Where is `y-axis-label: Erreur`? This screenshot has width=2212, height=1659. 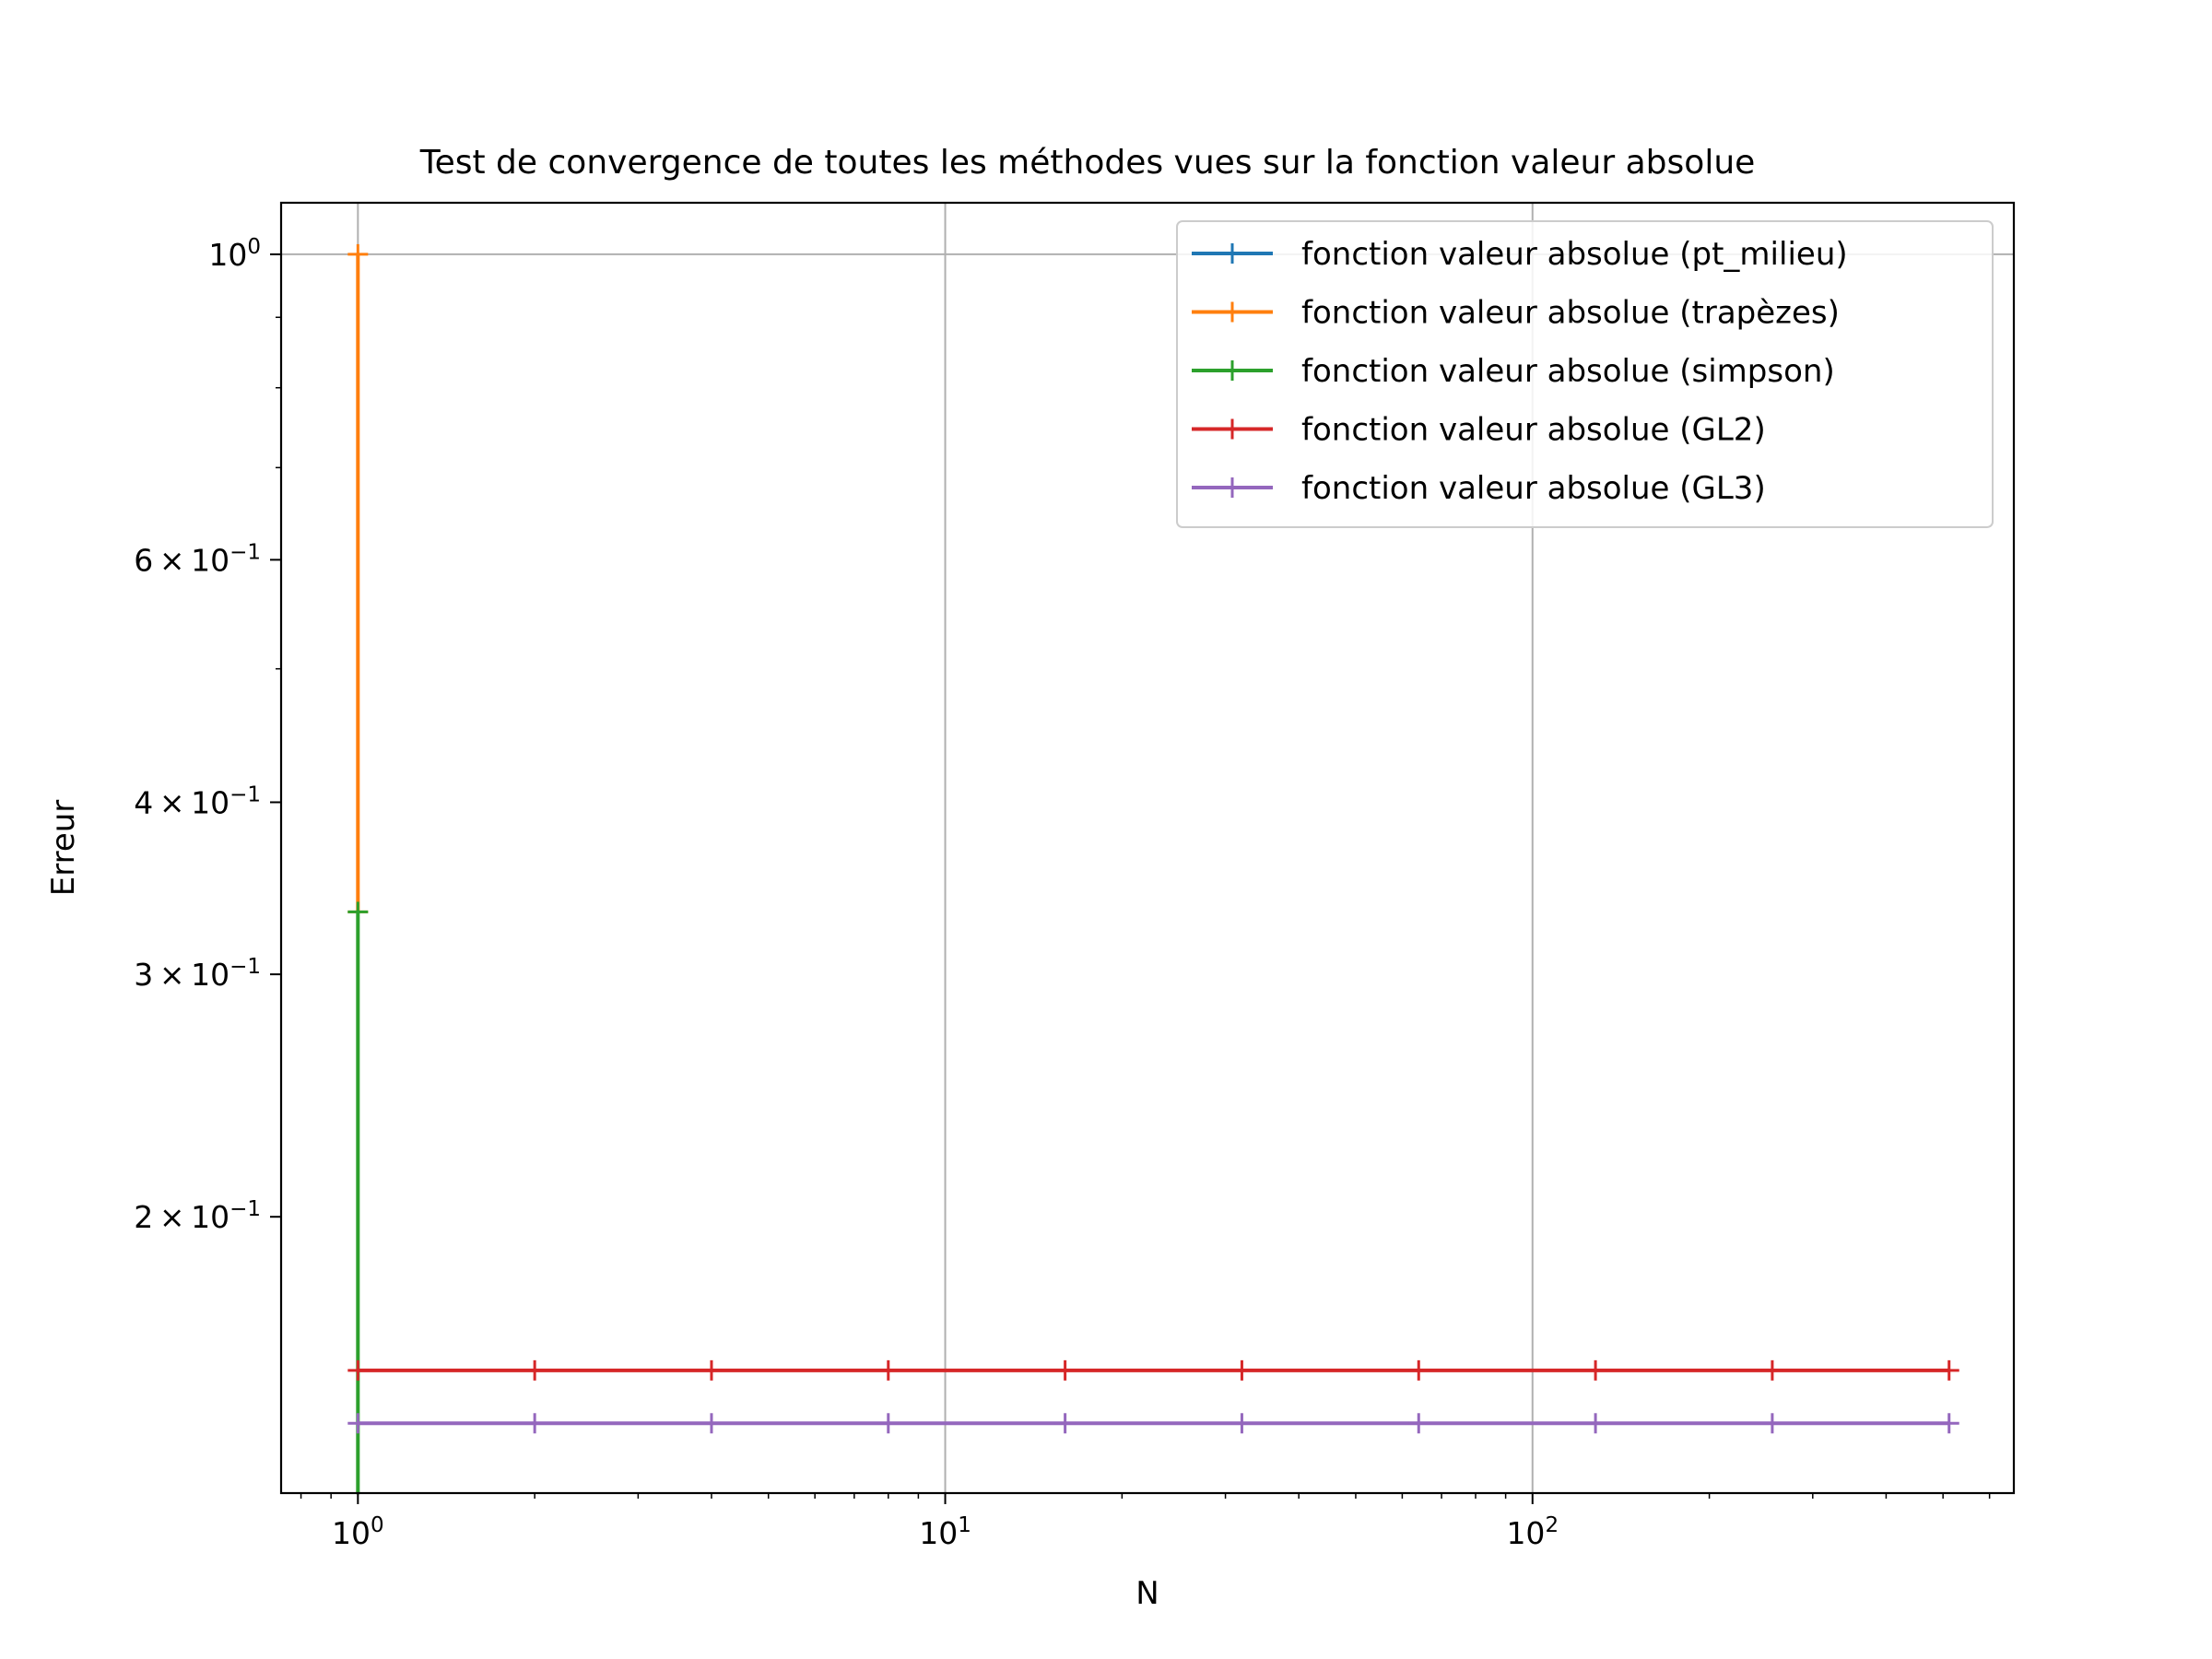 y-axis-label: Erreur is located at coordinates (63, 848).